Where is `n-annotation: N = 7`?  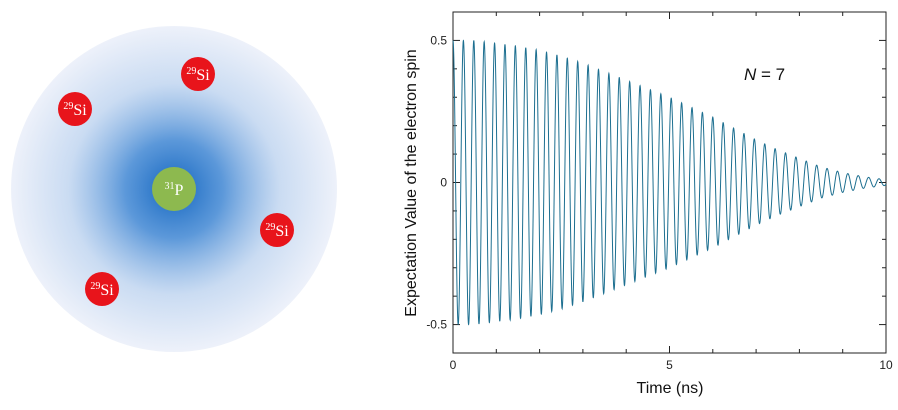
n-annotation: N = 7 is located at coordinates (764, 74).